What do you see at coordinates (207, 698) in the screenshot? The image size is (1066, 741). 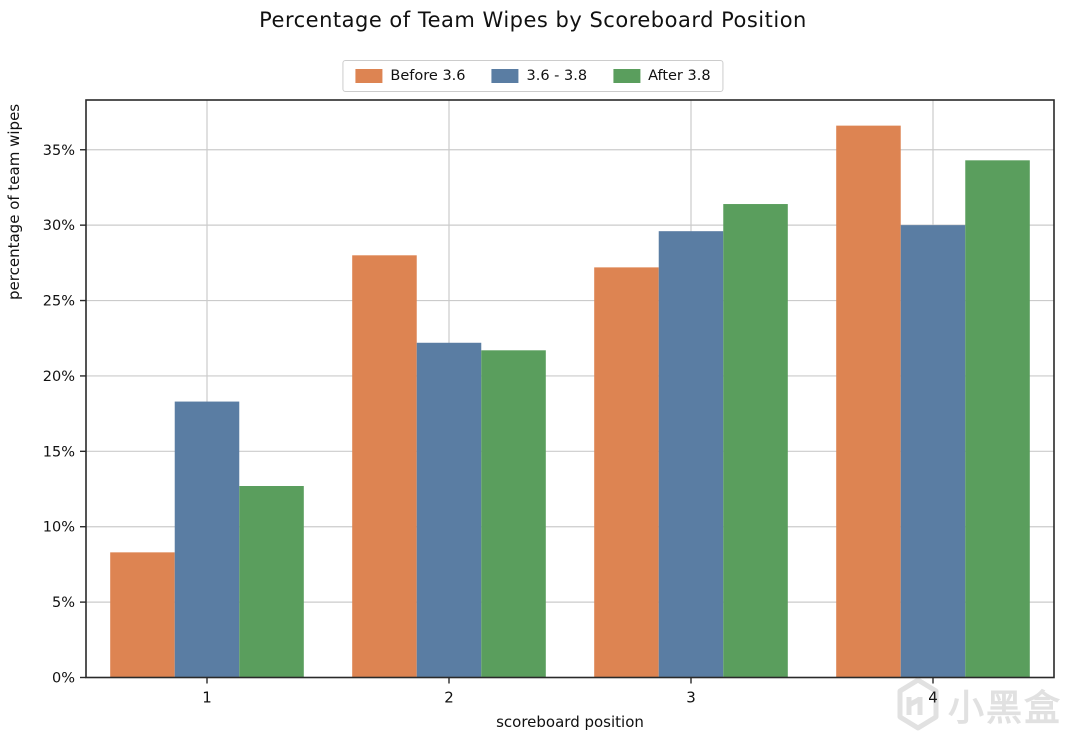 I see `x-tick-label: 1` at bounding box center [207, 698].